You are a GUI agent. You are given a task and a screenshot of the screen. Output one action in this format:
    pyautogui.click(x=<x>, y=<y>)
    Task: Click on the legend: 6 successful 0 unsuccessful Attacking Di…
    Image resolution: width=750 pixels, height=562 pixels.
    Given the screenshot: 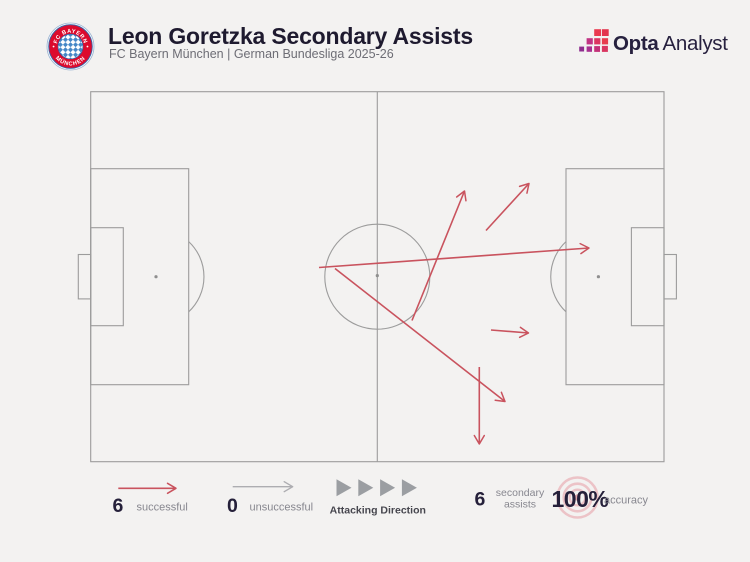 What is the action you would take?
    pyautogui.click(x=381, y=497)
    